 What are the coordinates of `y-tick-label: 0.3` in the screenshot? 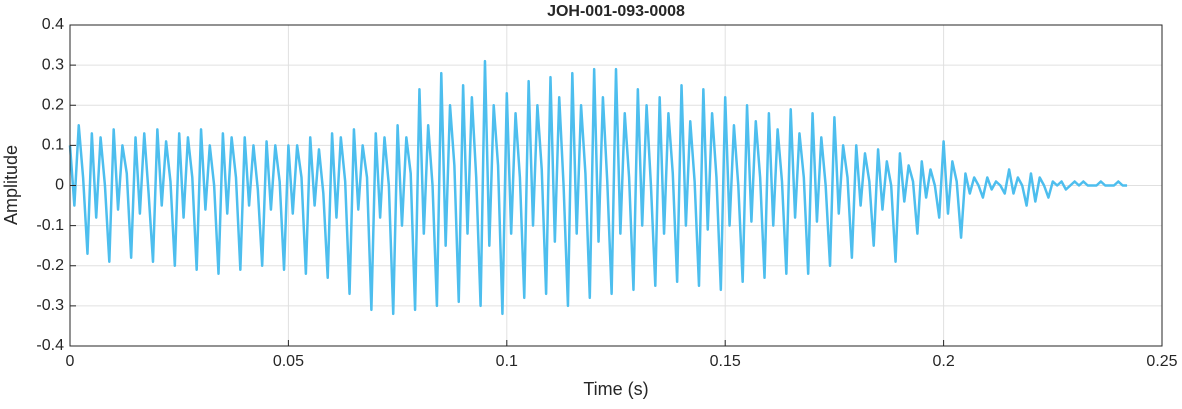 It's located at (53, 64).